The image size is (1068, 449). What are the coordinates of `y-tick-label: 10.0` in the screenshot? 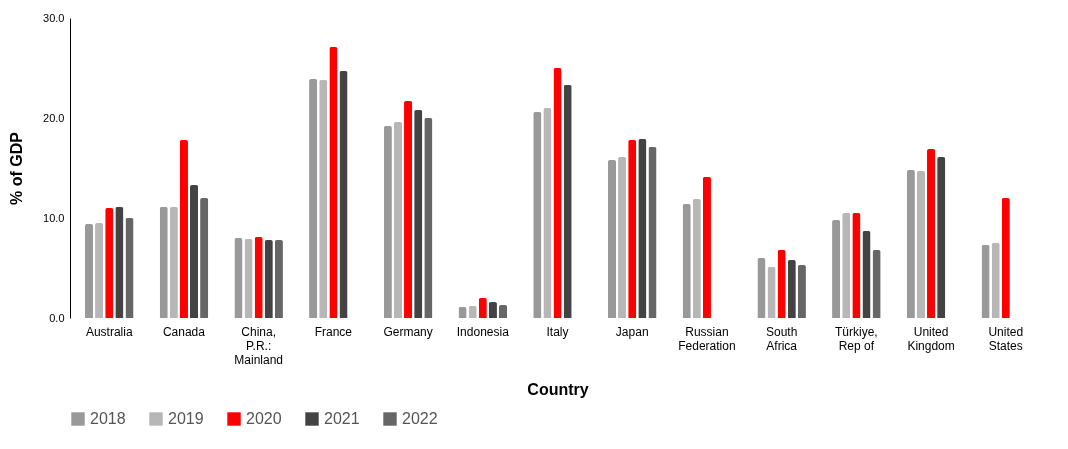 It's located at (54, 217).